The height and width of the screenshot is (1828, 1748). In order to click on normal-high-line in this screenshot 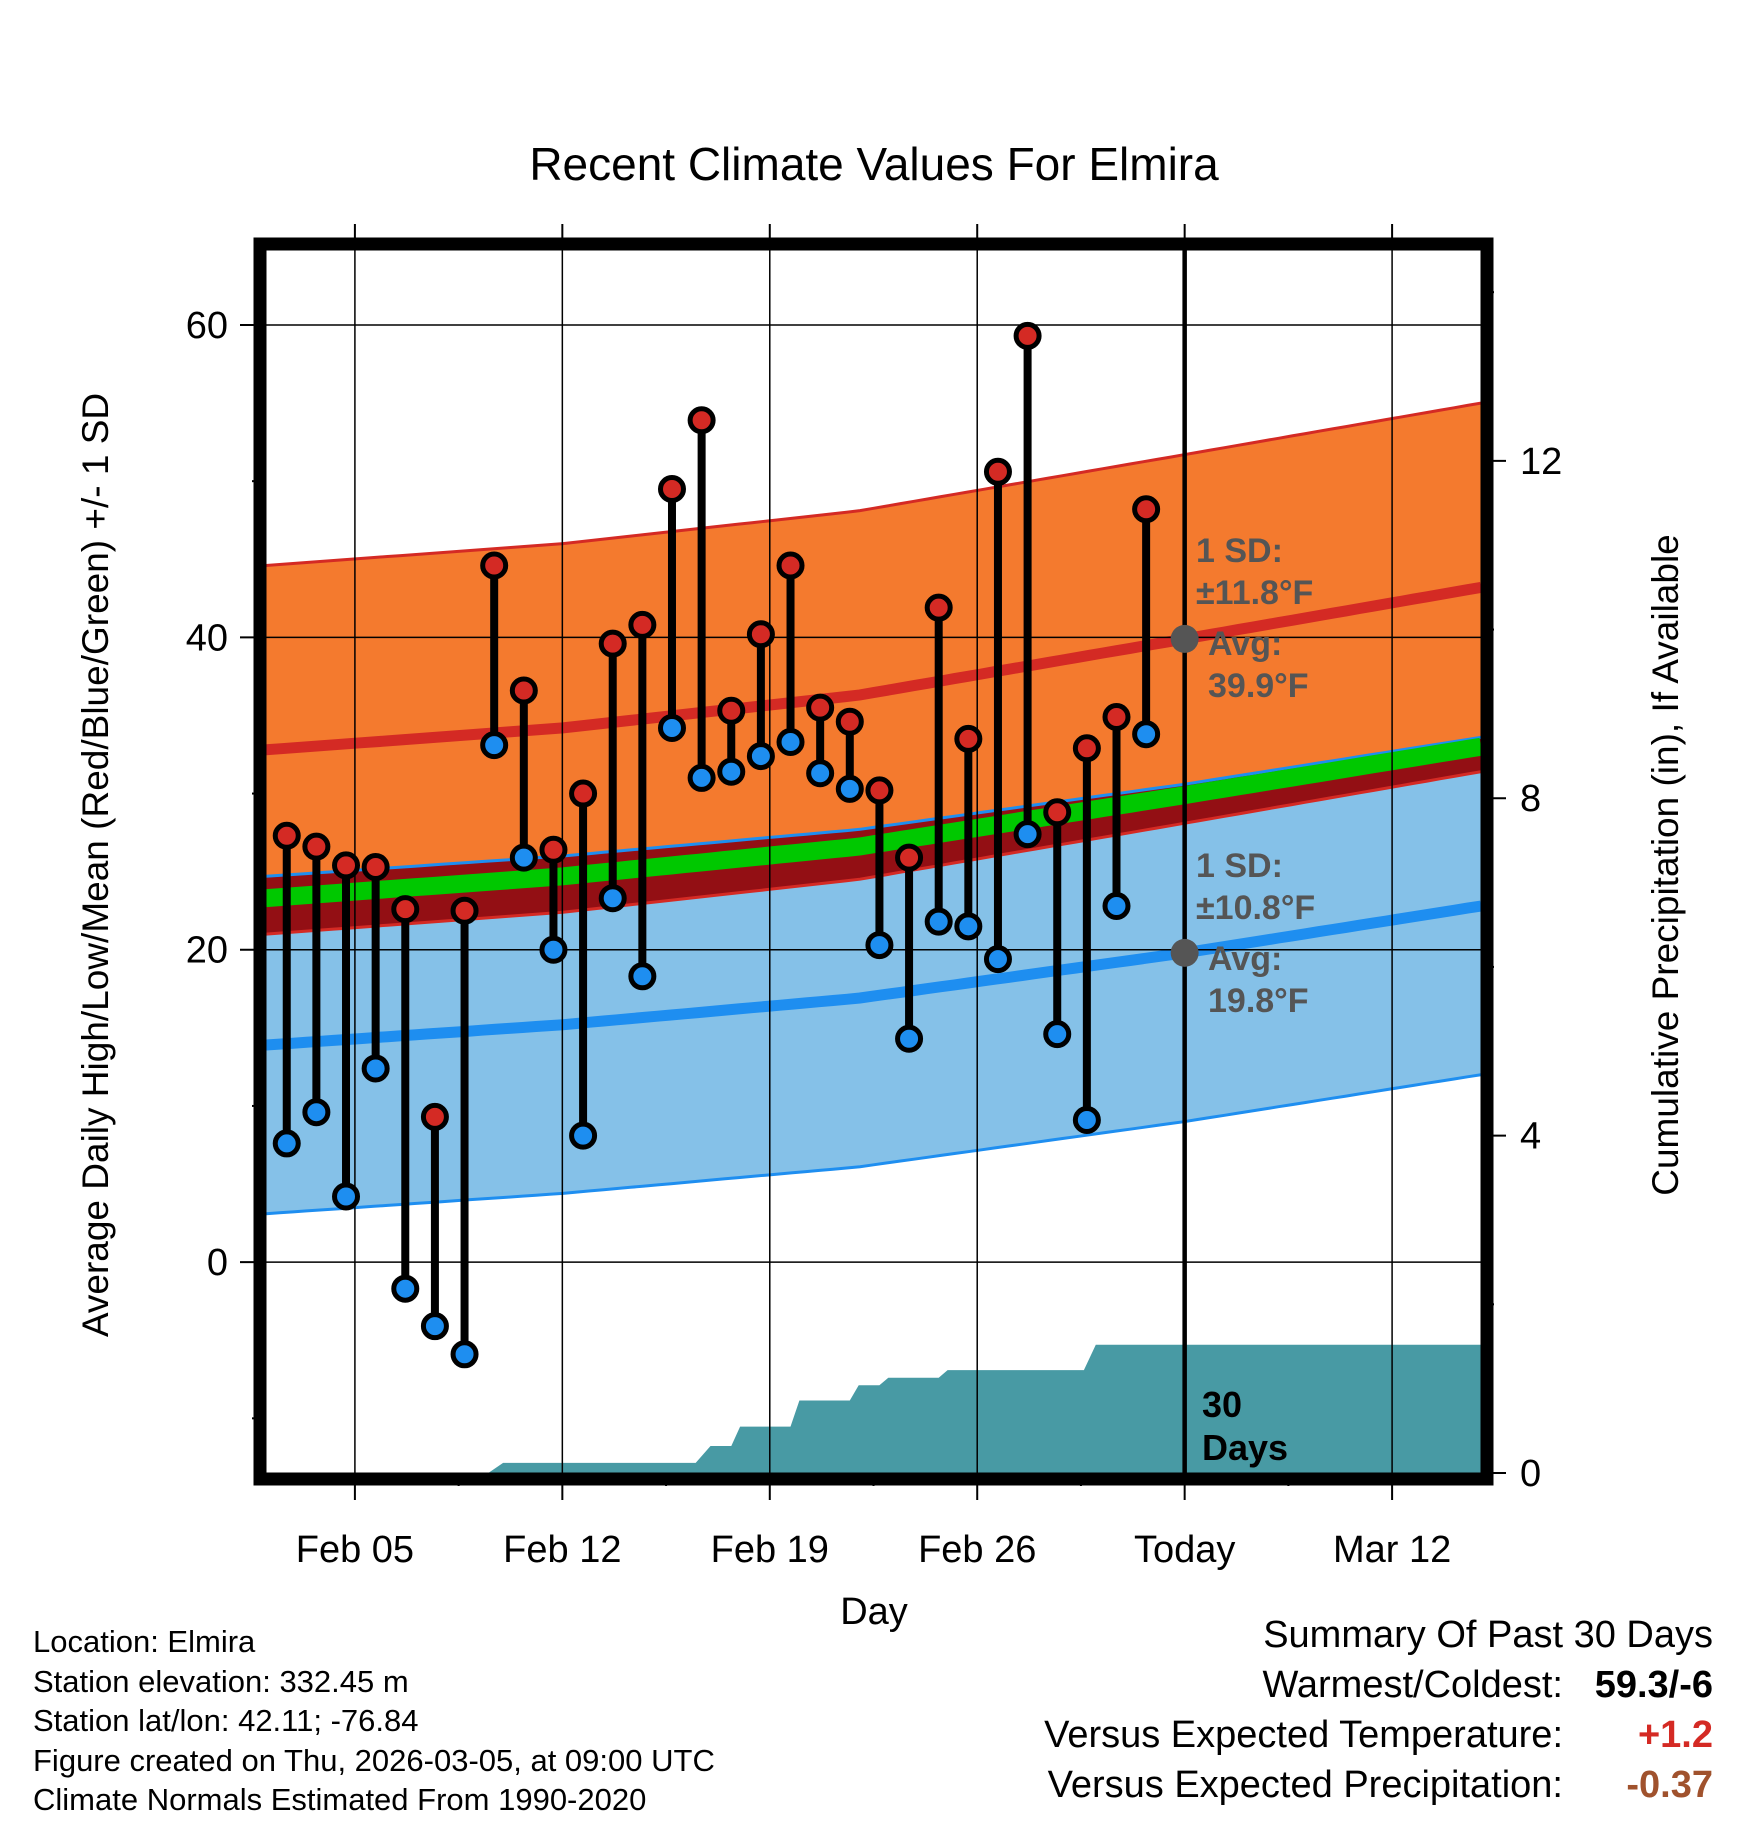, I will do `click(873, 668)`.